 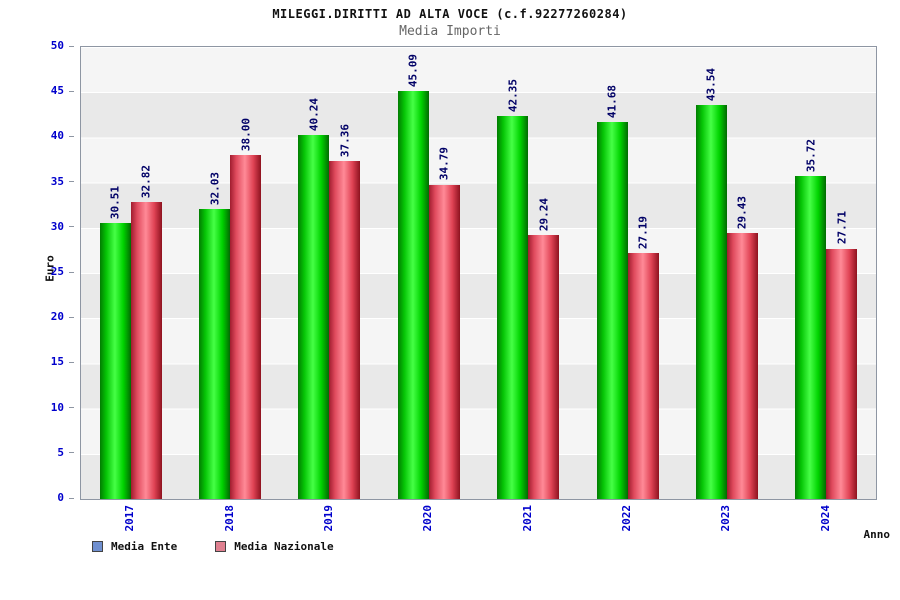 I want to click on y-tick-label: 45, so click(x=57, y=91).